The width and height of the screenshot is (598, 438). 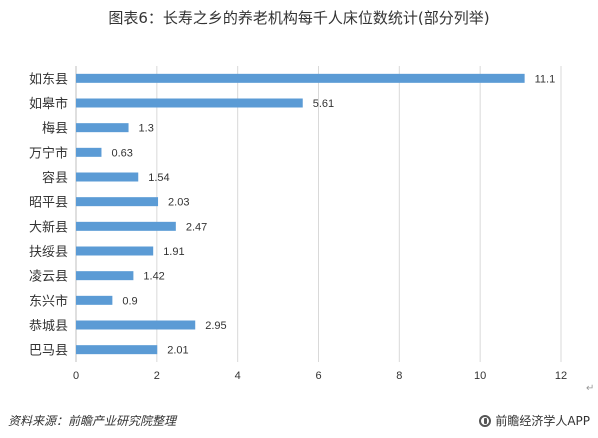 What do you see at coordinates (146, 129) in the screenshot?
I see `value-label: 1.3` at bounding box center [146, 129].